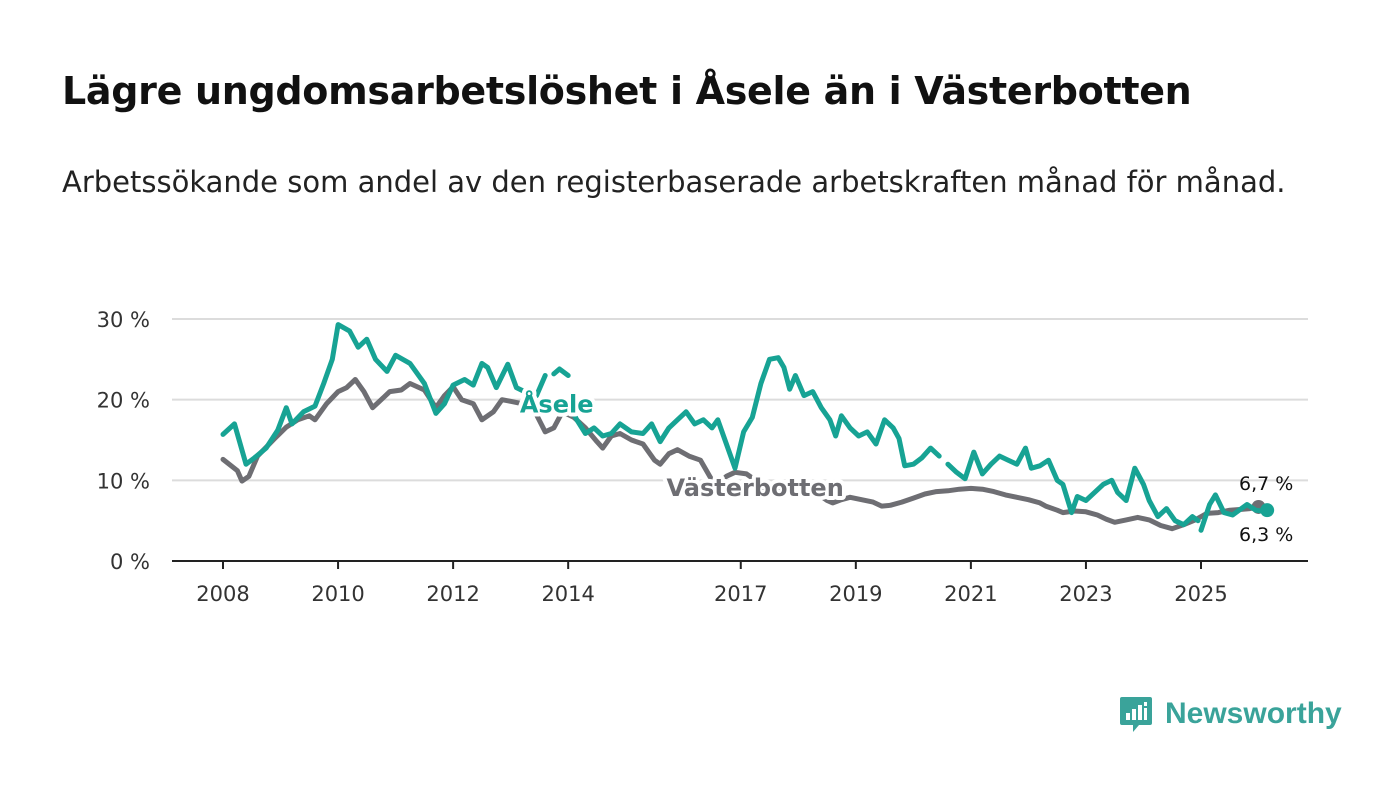  What do you see at coordinates (855, 594) in the screenshot?
I see `x-tick-label: 2019` at bounding box center [855, 594].